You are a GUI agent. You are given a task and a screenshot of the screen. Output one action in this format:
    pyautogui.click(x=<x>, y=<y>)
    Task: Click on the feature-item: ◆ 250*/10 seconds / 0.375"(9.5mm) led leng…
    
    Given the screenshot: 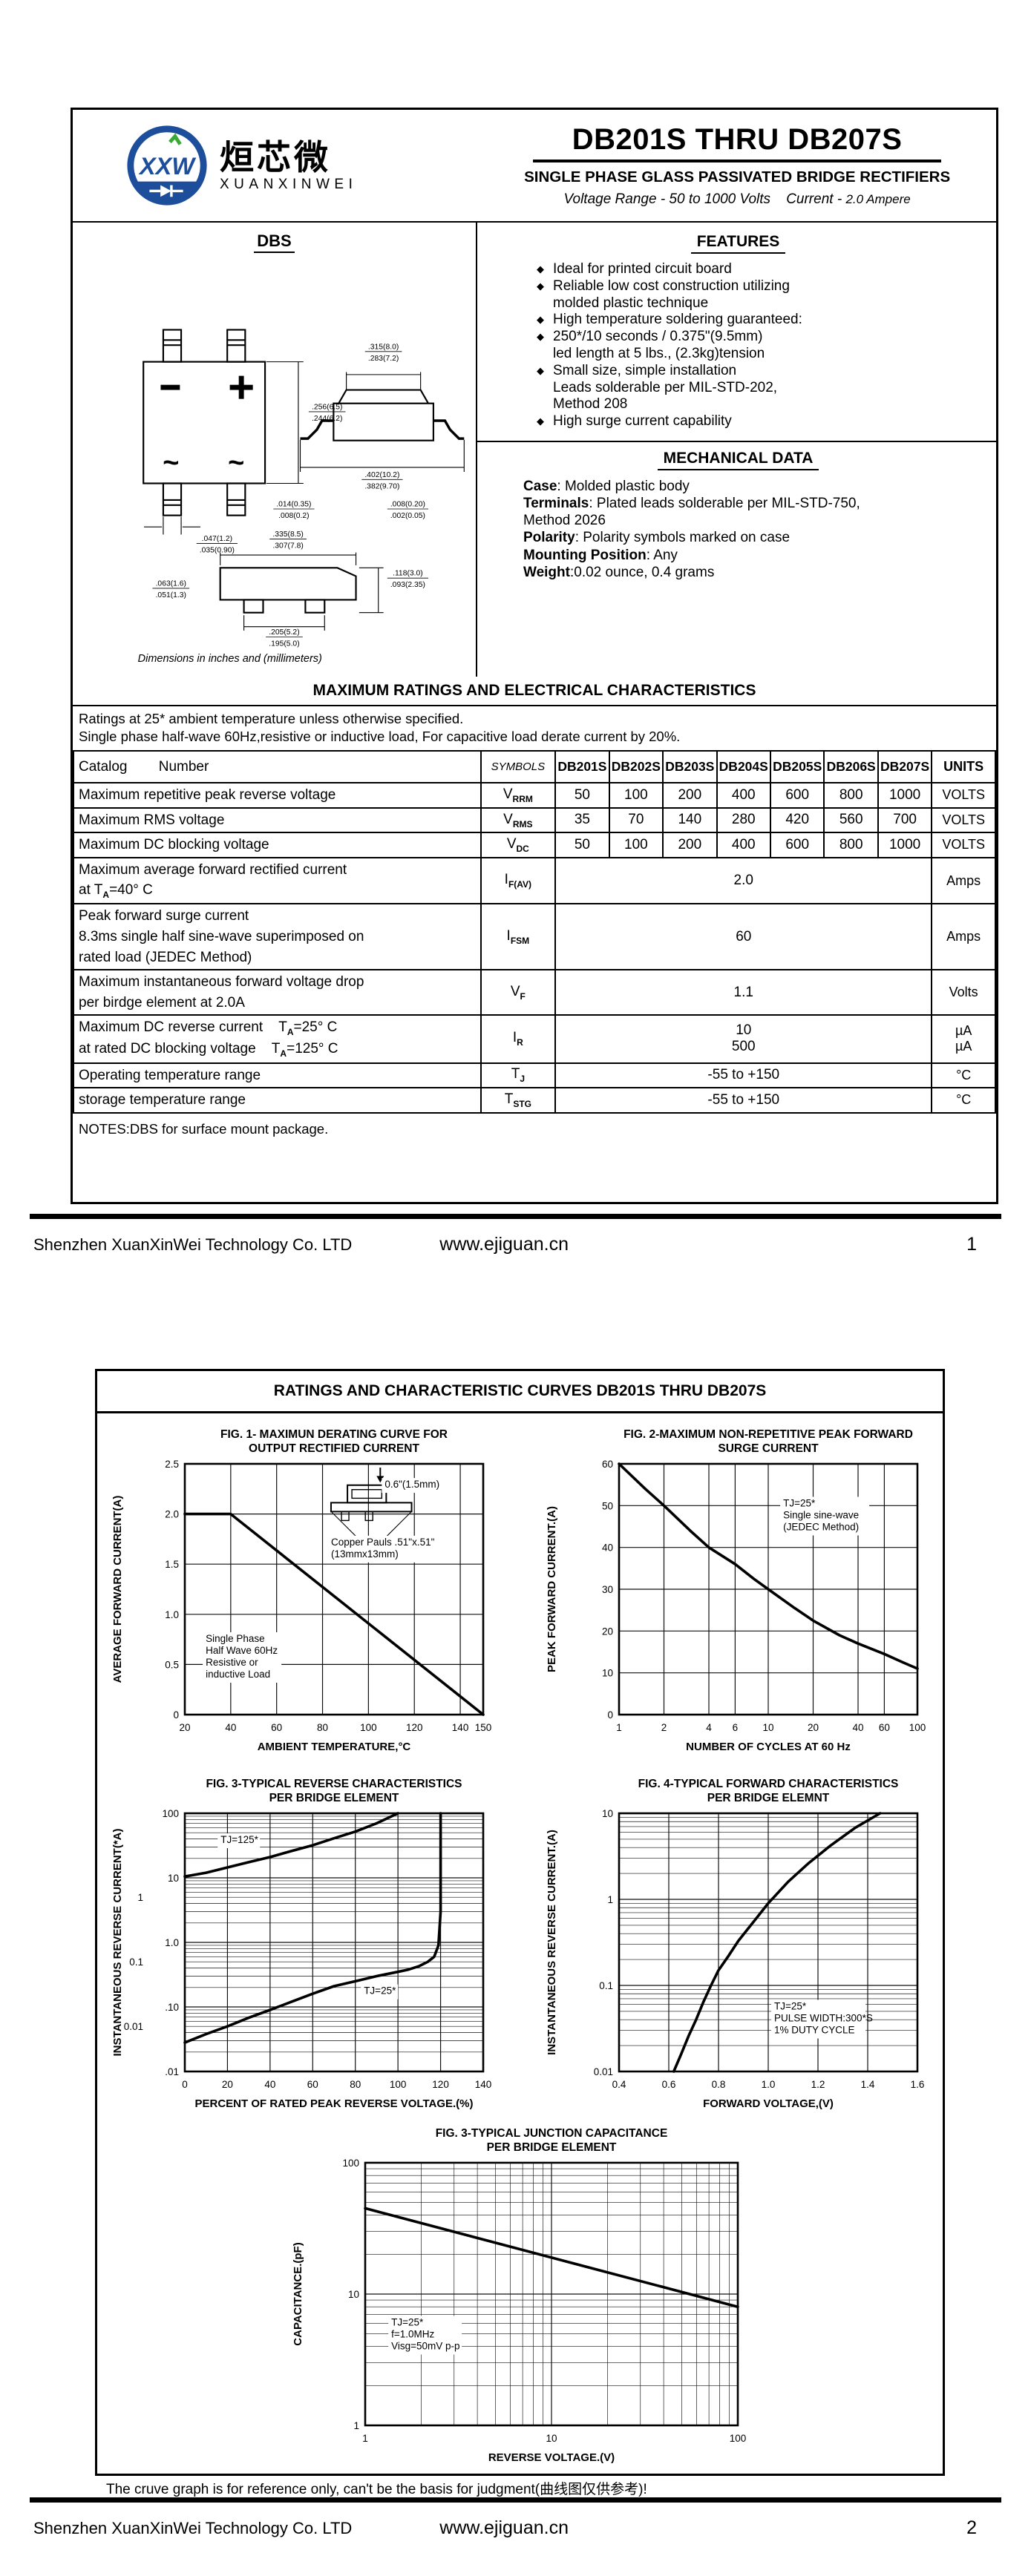 What is the action you would take?
    pyautogui.click(x=651, y=345)
    